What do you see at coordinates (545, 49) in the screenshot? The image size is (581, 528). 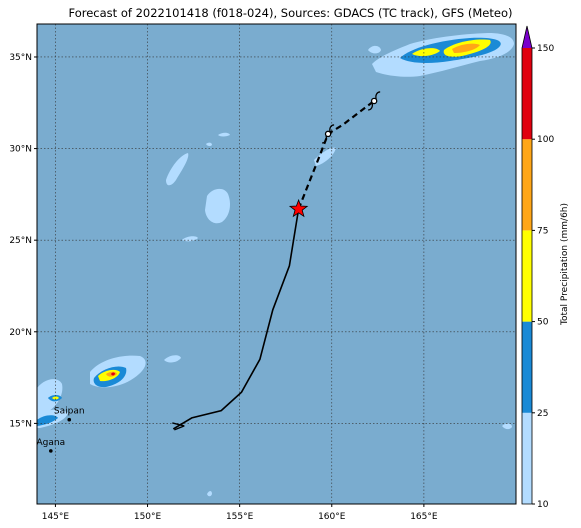 I see `colorbar-tick-label: 150` at bounding box center [545, 49].